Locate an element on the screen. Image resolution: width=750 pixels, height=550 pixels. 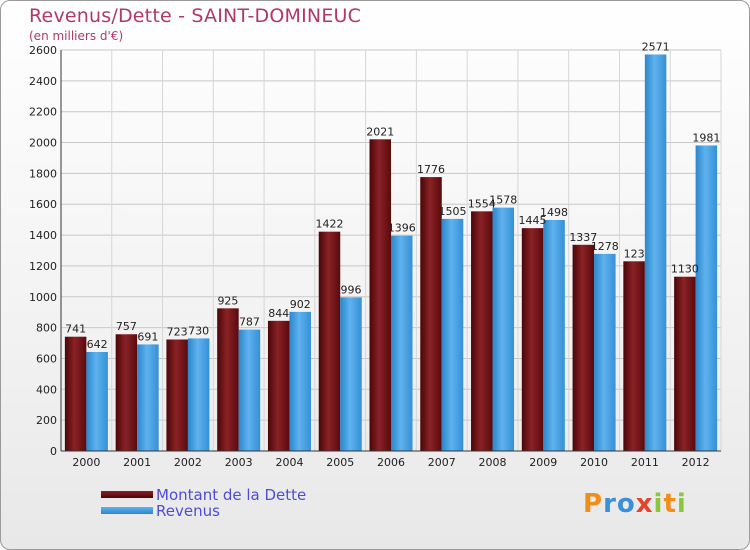
value-label-dette-2001: 757 is located at coordinates (126, 326).